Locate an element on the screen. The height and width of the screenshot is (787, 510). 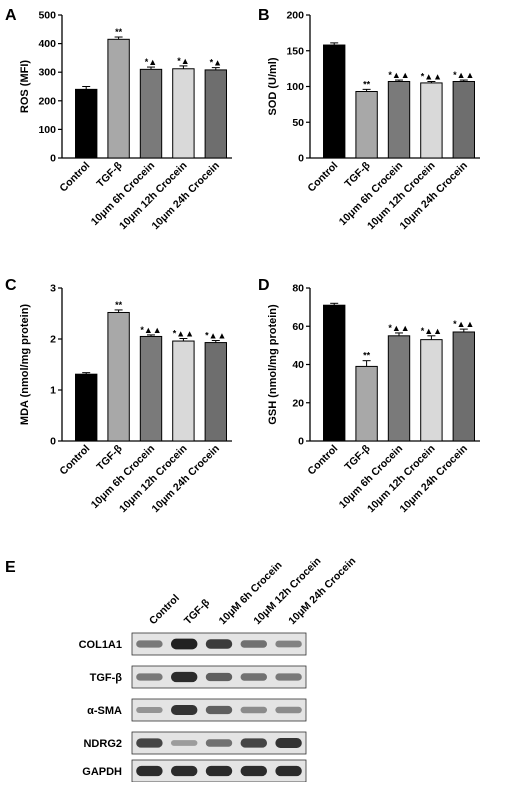
blot-row-label: GAPDH is located at coordinates (102, 772).